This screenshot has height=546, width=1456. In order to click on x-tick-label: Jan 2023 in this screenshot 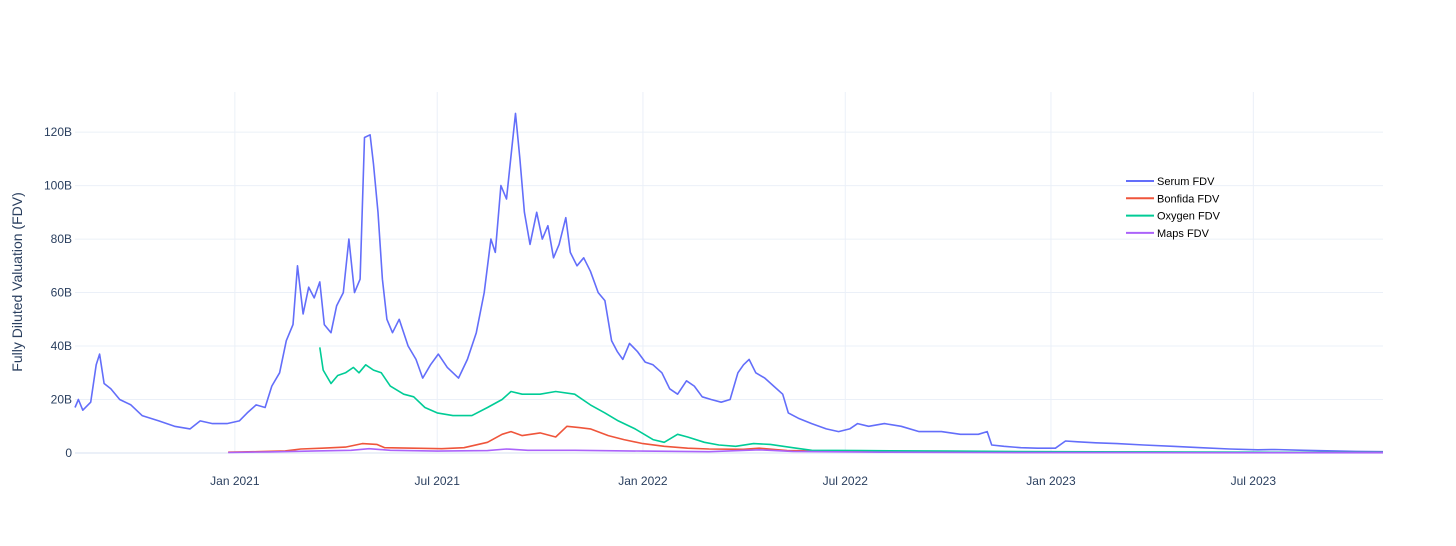, I will do `click(1051, 481)`.